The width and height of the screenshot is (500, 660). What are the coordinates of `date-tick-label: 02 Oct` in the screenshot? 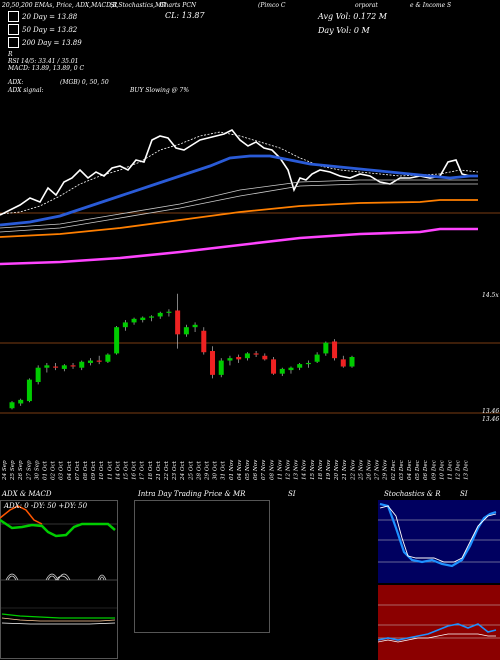 It's located at (54, 470).